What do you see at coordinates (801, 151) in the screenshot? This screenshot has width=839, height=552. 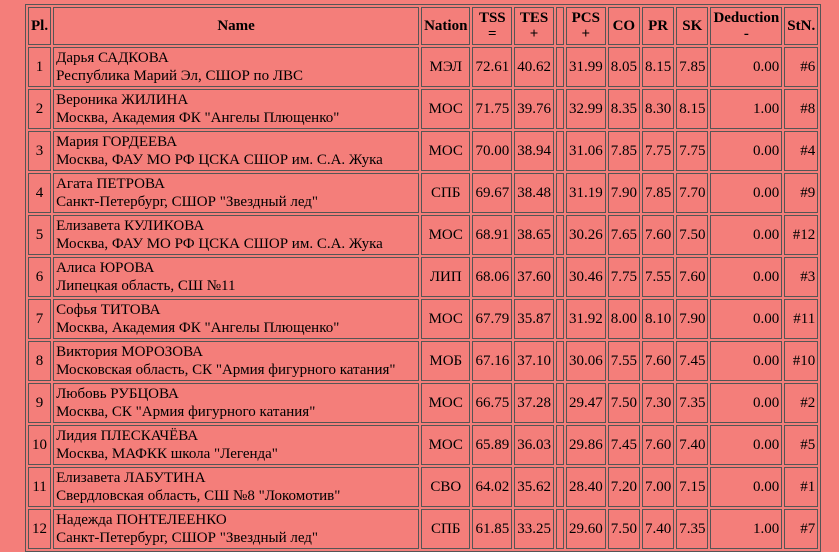 I see `start-number-cell: #4` at bounding box center [801, 151].